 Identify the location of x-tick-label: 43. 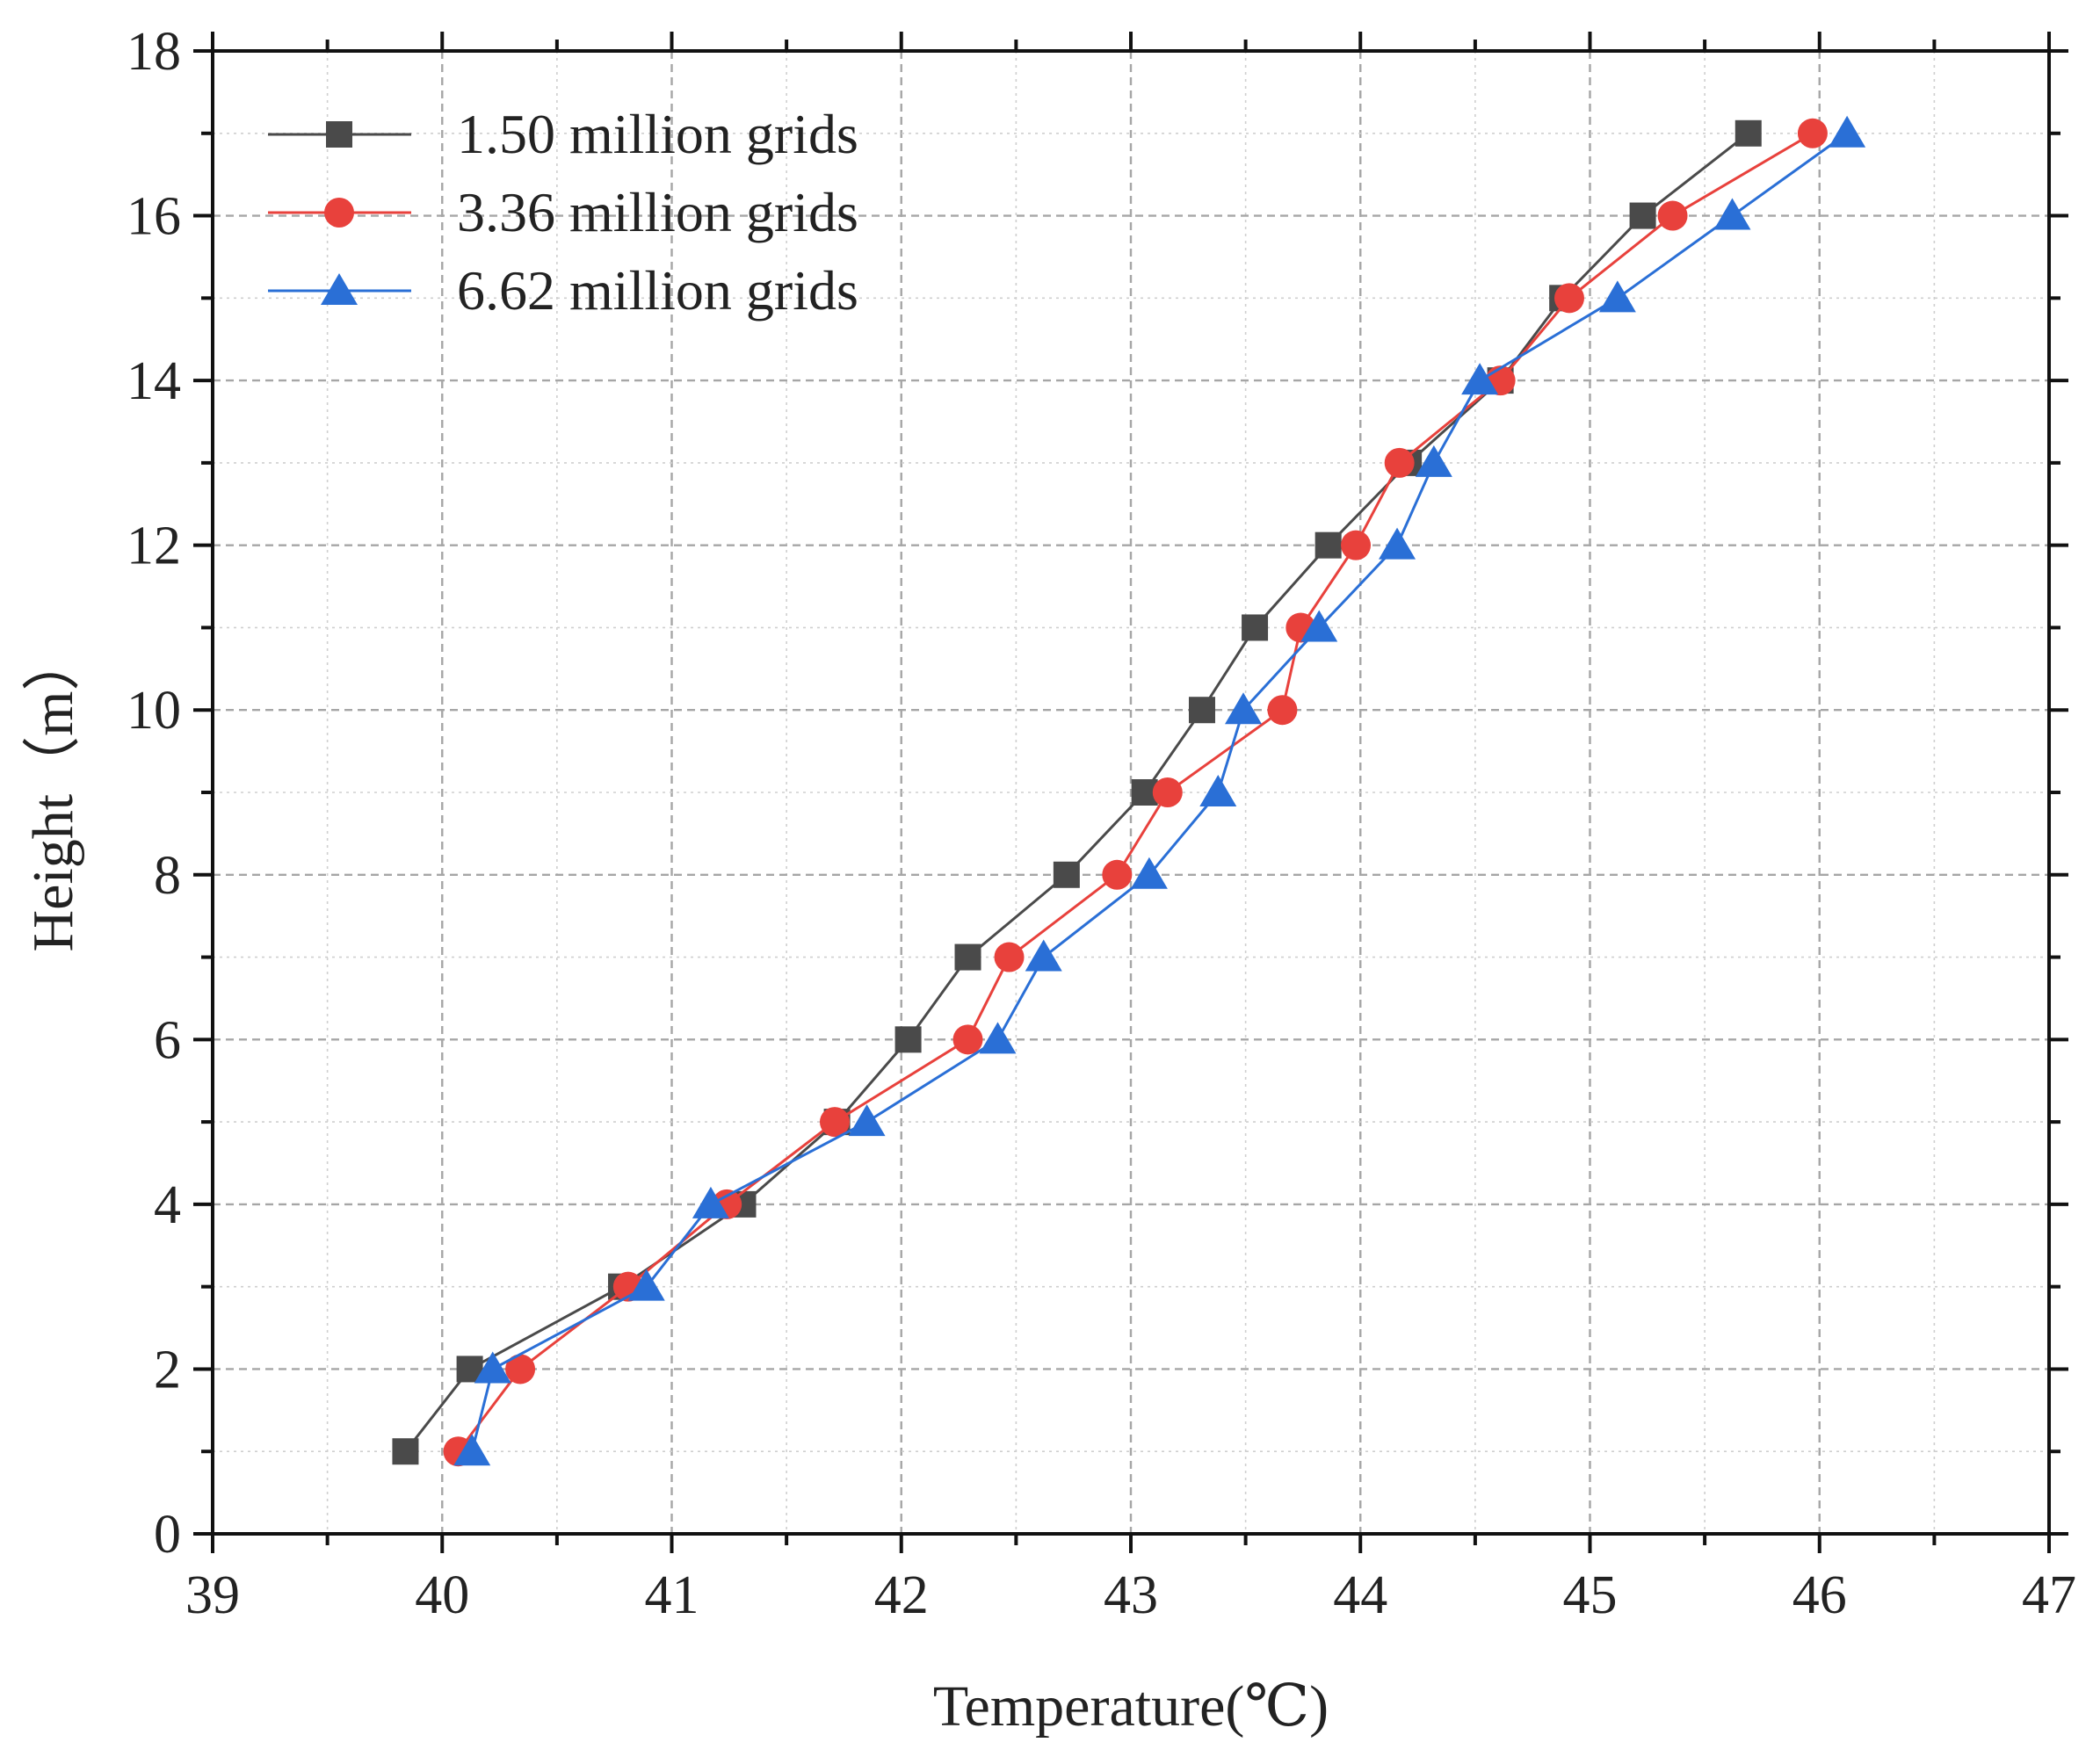
(1131, 1595).